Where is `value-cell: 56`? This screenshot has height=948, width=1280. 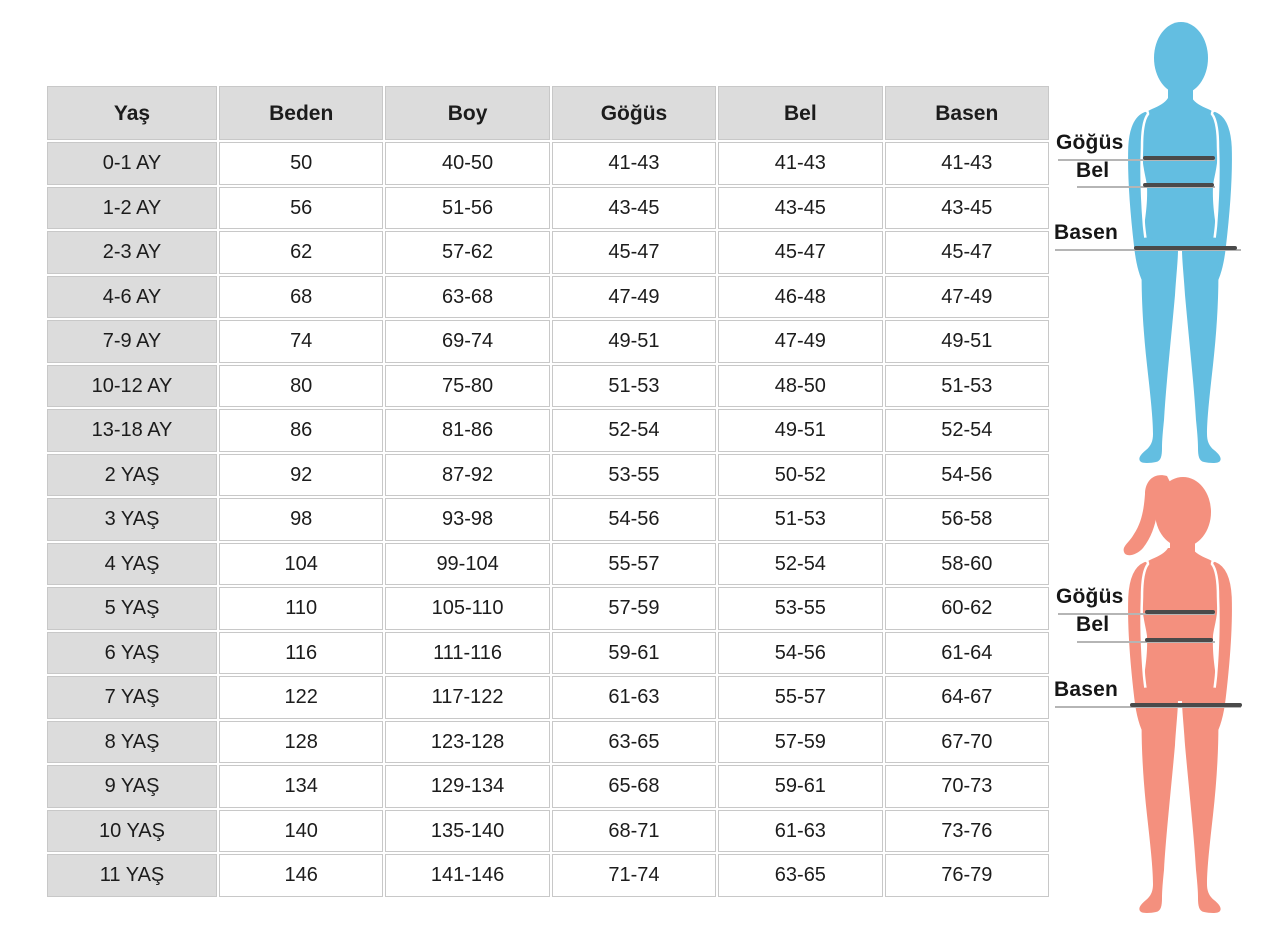 value-cell: 56 is located at coordinates (301, 207).